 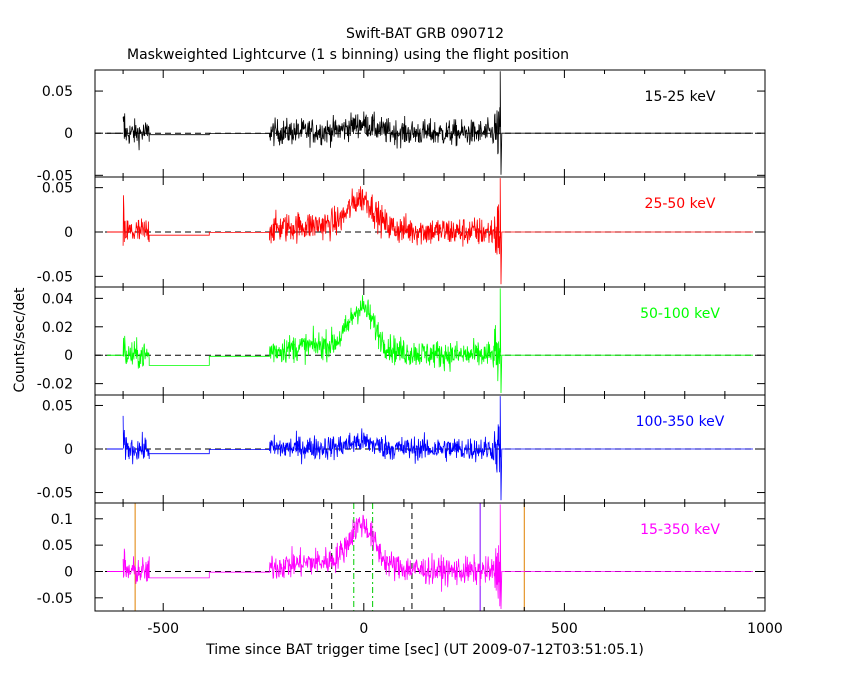 What do you see at coordinates (680, 314) in the screenshot?
I see `band-label: 50-100 keV` at bounding box center [680, 314].